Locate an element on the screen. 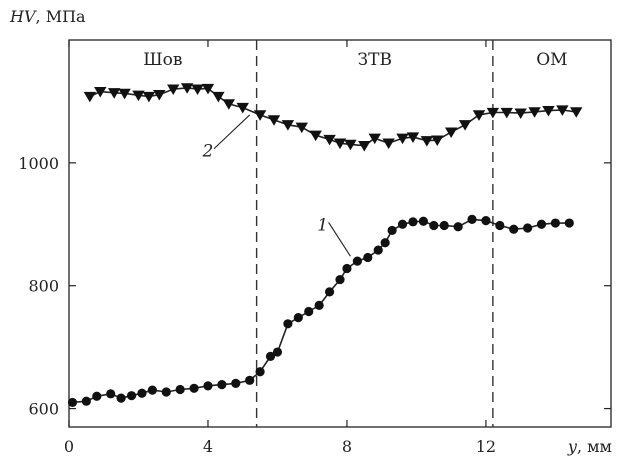  x-tick-label: 4 is located at coordinates (208, 446).